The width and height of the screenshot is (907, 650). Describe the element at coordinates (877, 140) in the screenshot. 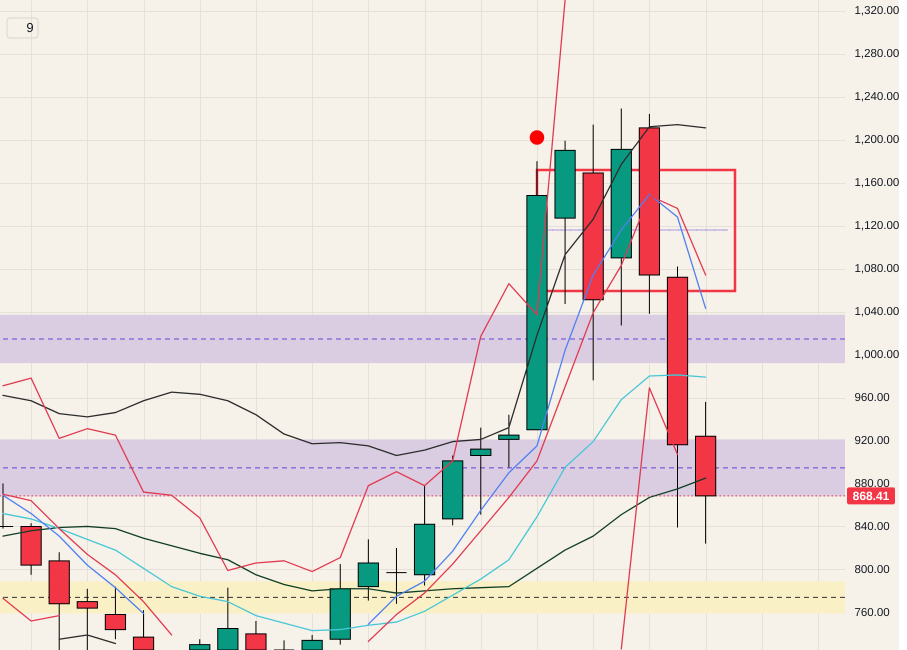

I see `y-tick-label: 1,200.00` at that location.